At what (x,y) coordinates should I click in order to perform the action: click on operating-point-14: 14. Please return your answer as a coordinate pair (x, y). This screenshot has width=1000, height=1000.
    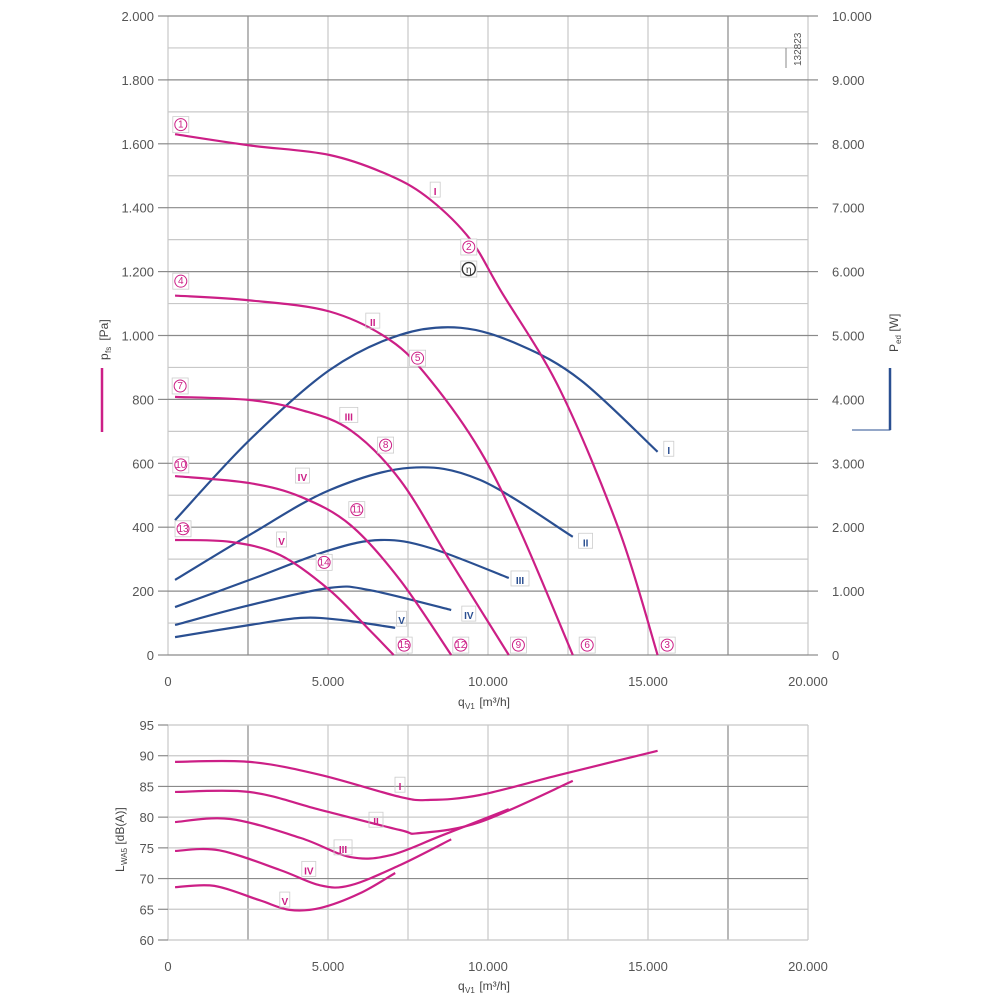
    Looking at the image, I should click on (325, 562).